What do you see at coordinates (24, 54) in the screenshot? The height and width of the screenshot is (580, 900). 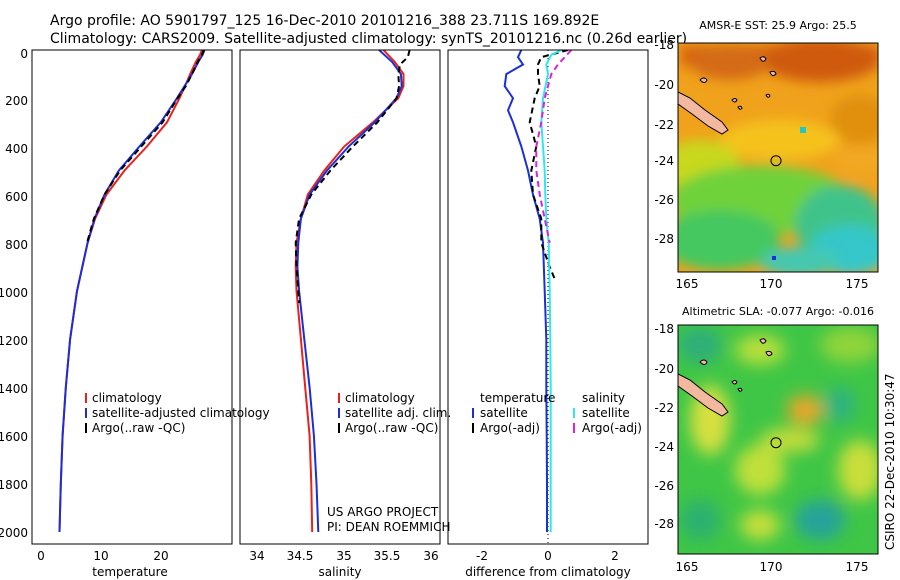 I see `depth-tick-label: 0` at bounding box center [24, 54].